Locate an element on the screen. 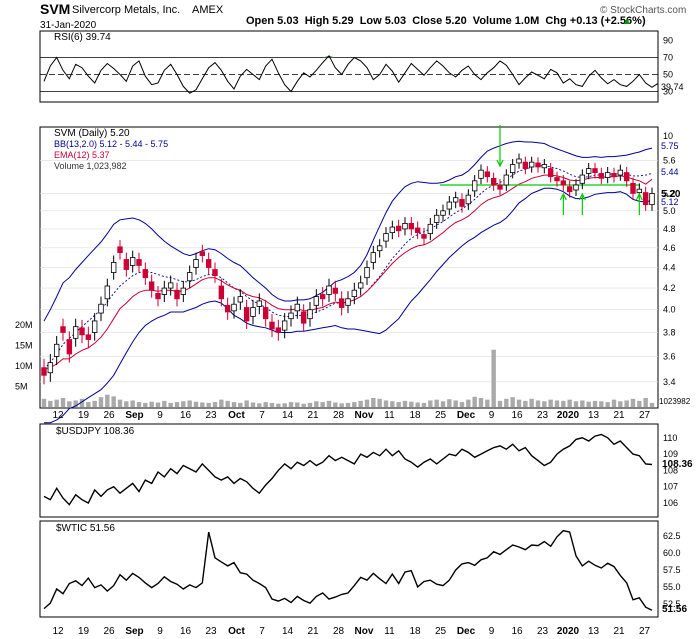  price-title: SVM (Daily) 5.20 is located at coordinates (92, 133).